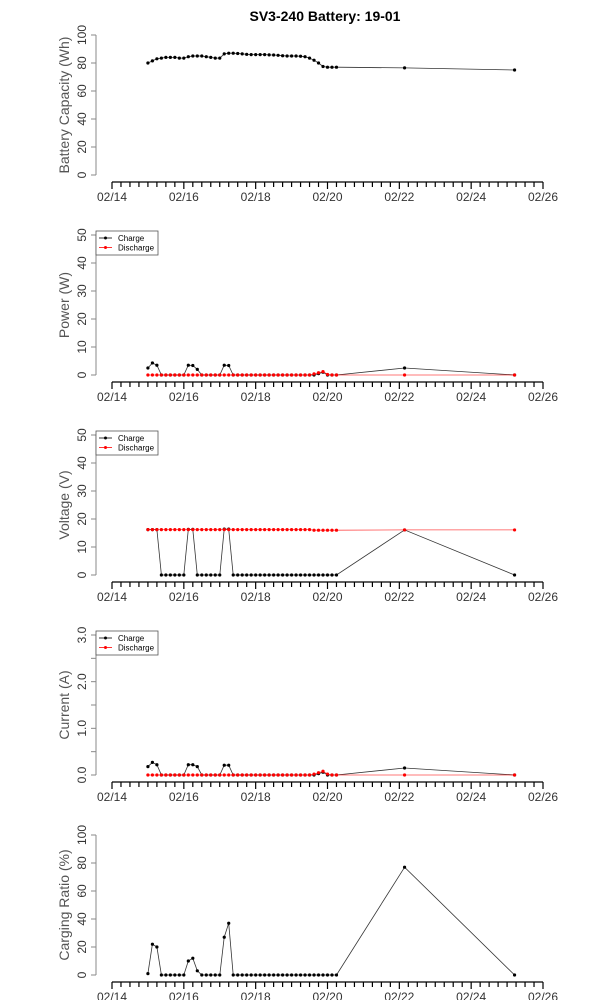 The width and height of the screenshot is (600, 1000). Describe the element at coordinates (105, 247) in the screenshot. I see `legend-marker-discharge` at that location.